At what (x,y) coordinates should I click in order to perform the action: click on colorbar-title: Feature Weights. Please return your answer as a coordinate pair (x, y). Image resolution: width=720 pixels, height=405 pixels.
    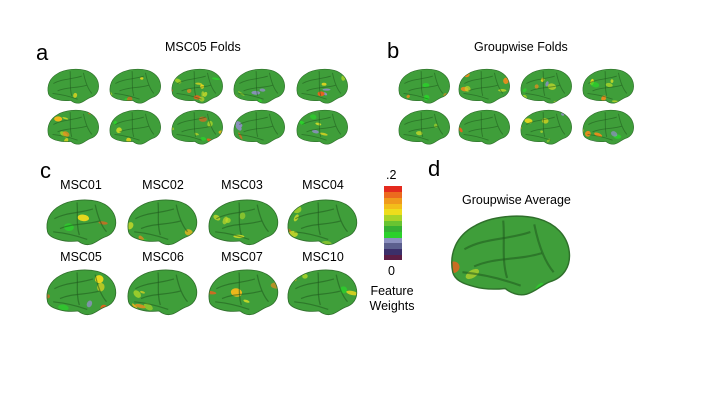
    Looking at the image, I should click on (392, 299).